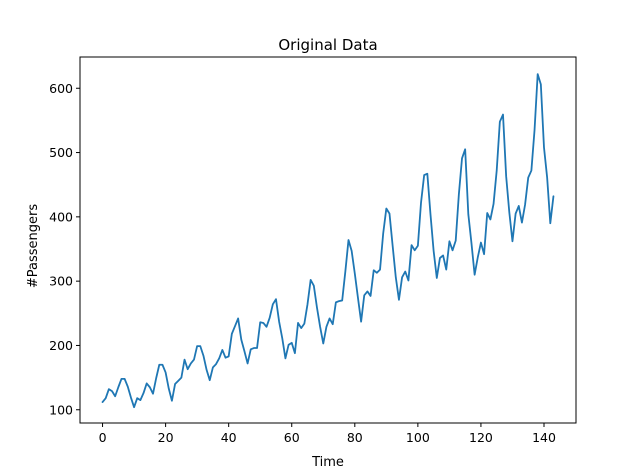  Describe the element at coordinates (61, 281) in the screenshot. I see `y-tick-label: 300` at that location.